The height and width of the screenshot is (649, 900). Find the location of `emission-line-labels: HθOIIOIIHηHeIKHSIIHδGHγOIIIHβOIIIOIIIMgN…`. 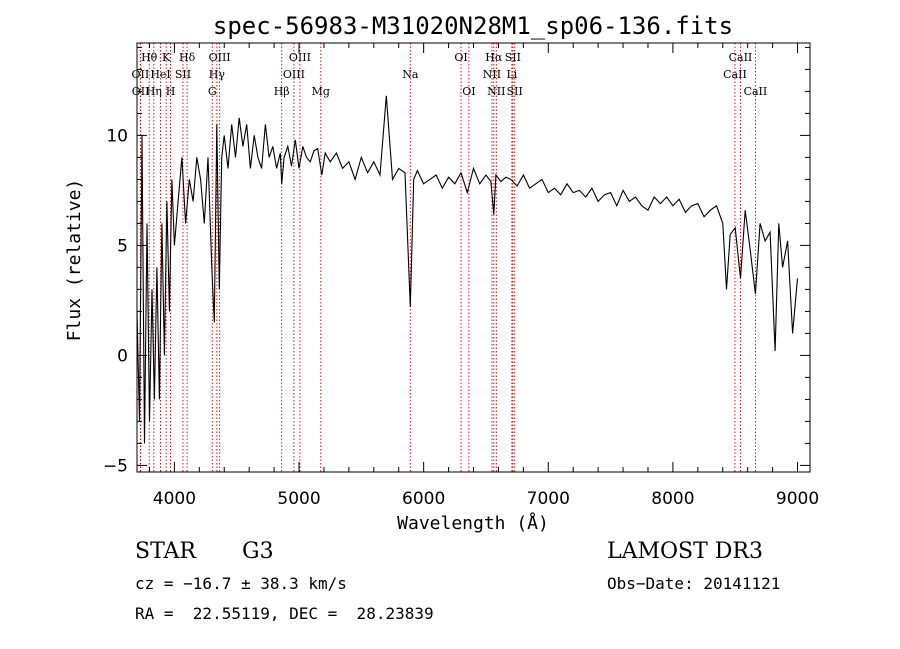

emission-line-labels: HθOIIOIIHηHeIKHSIIHδGHγOIIIHβOIIIOIIIMgN… is located at coordinates (450, 74).